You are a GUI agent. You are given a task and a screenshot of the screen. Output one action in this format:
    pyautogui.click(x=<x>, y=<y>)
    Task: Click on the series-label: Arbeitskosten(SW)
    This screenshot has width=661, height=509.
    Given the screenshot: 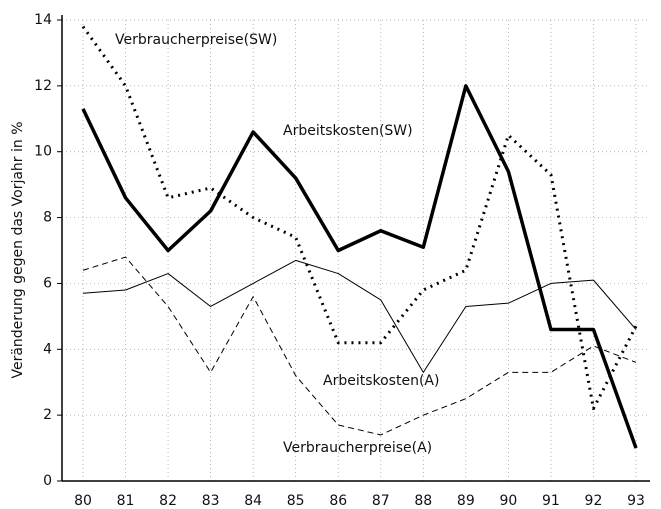 What is the action you would take?
    pyautogui.click(x=348, y=131)
    